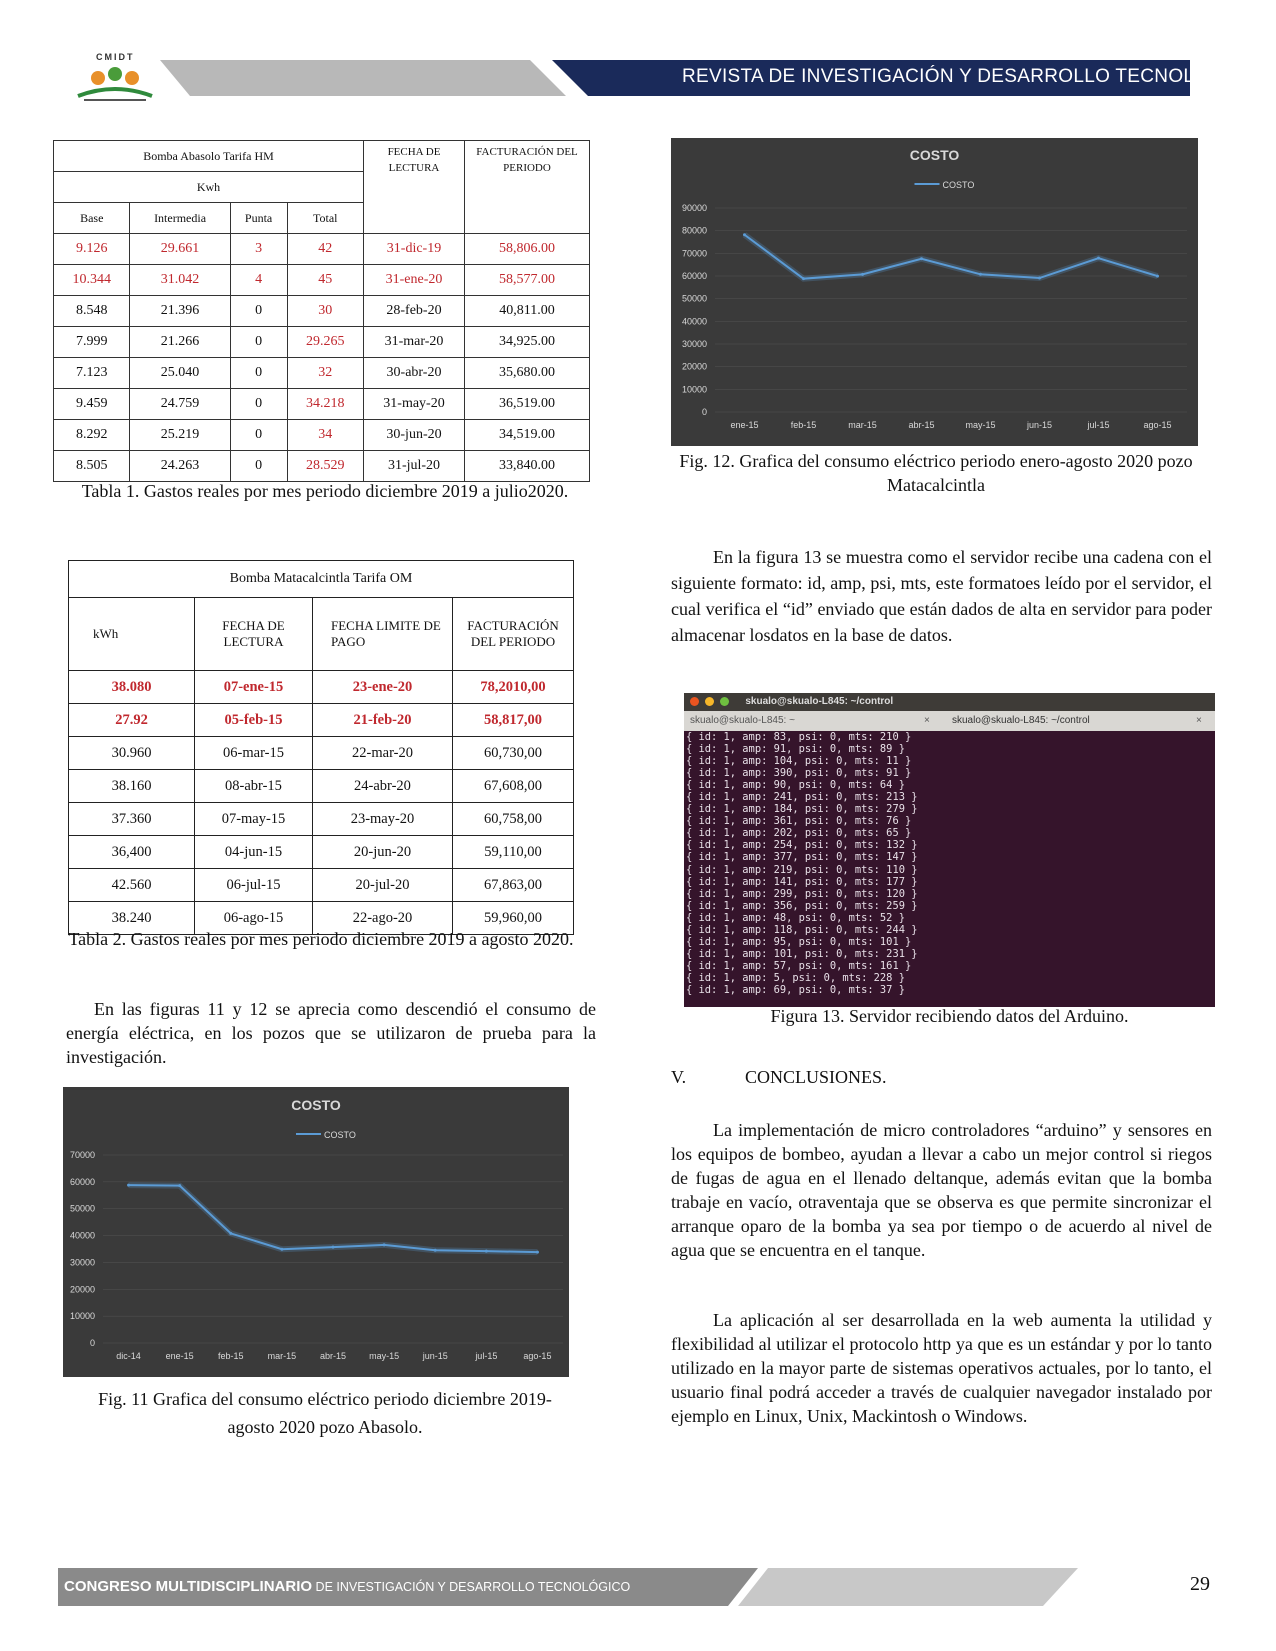 This screenshot has width=1276, height=1651. I want to click on y-tick-label: 40000, so click(82, 1236).